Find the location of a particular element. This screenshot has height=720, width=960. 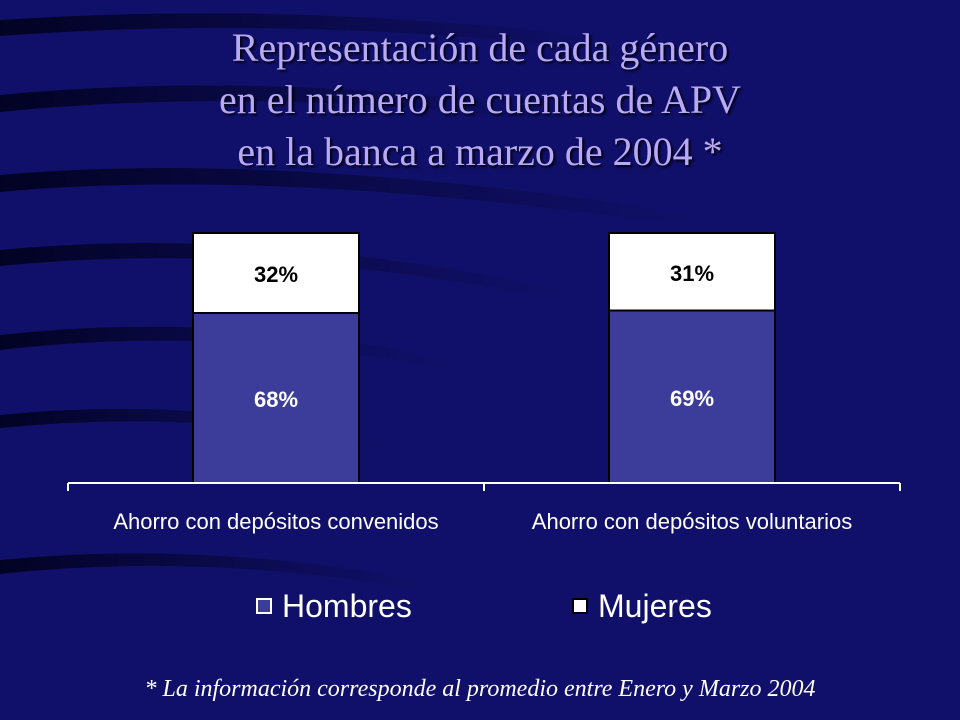

title-line-3: en la banca a marzo de 2004 * is located at coordinates (480, 151).